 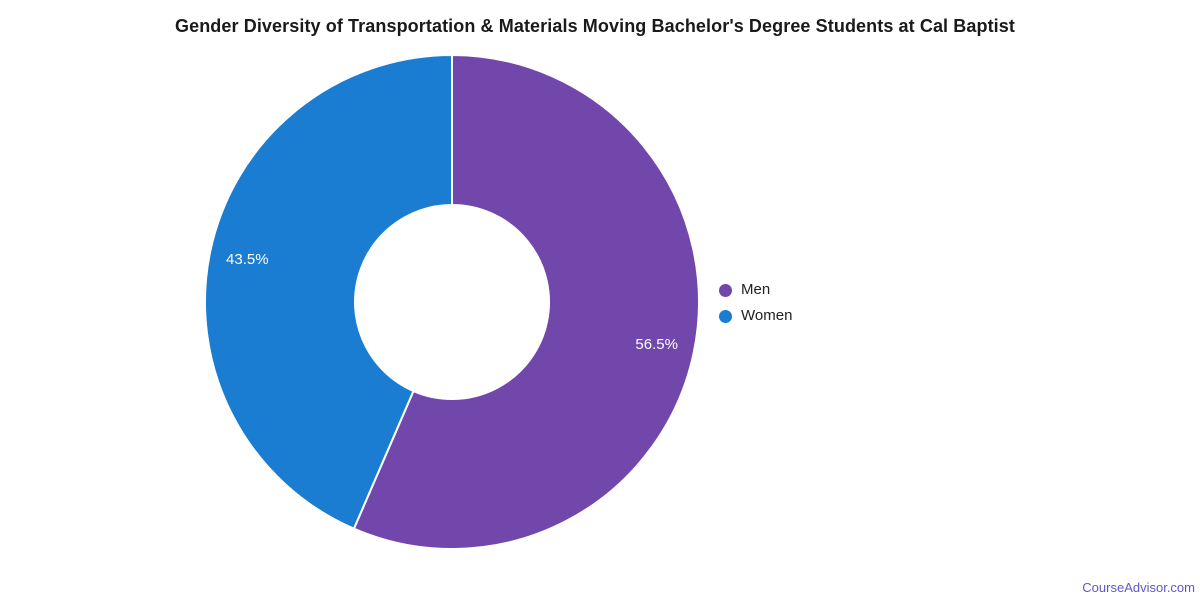 I want to click on donut-labels: 56.5% 43.5%, so click(x=452, y=302).